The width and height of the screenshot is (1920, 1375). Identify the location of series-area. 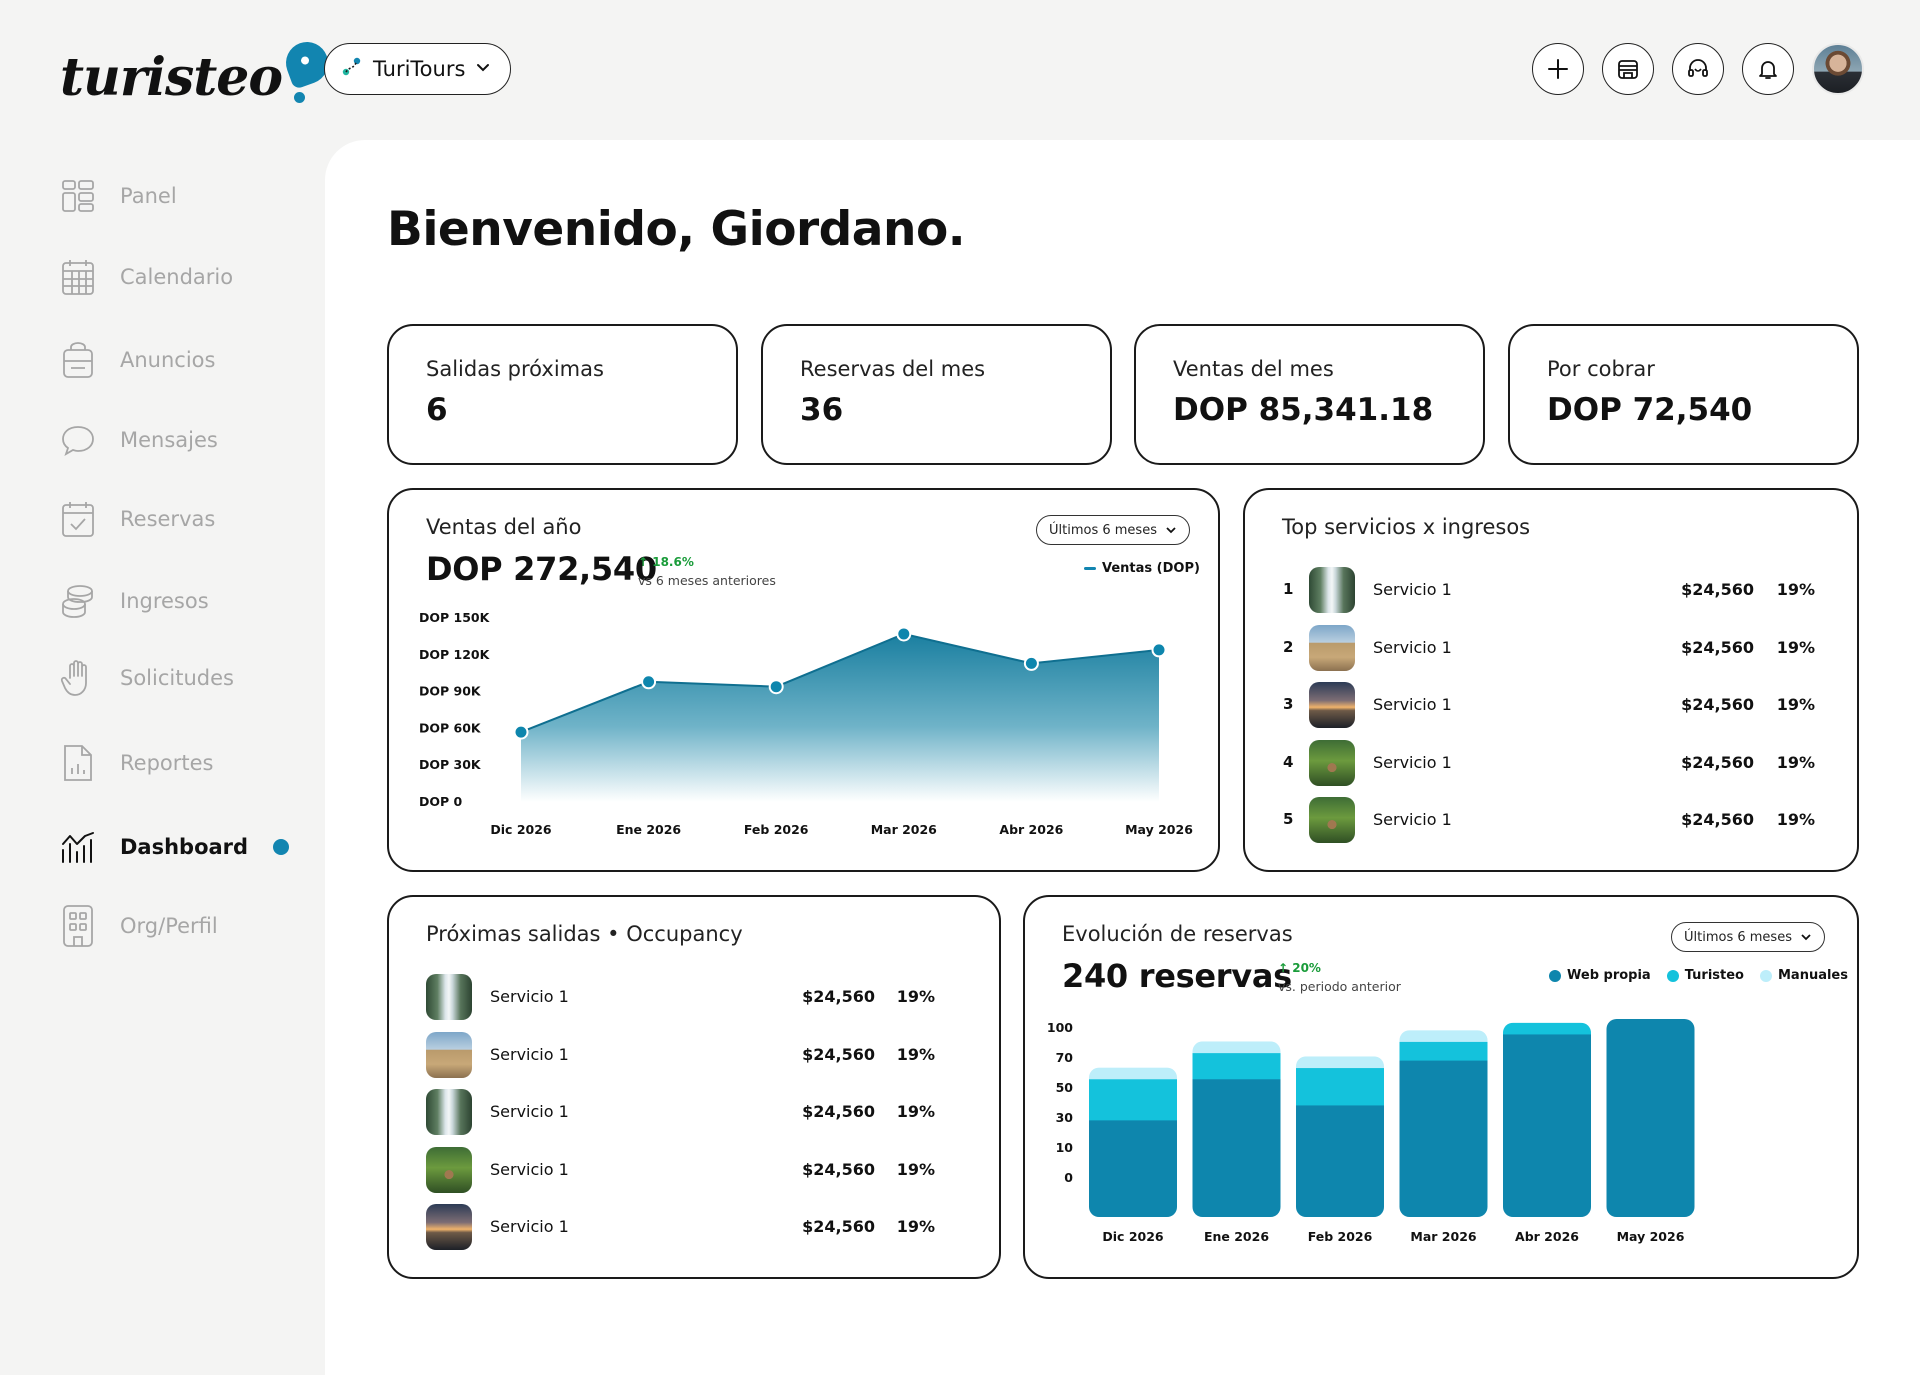
(840, 717).